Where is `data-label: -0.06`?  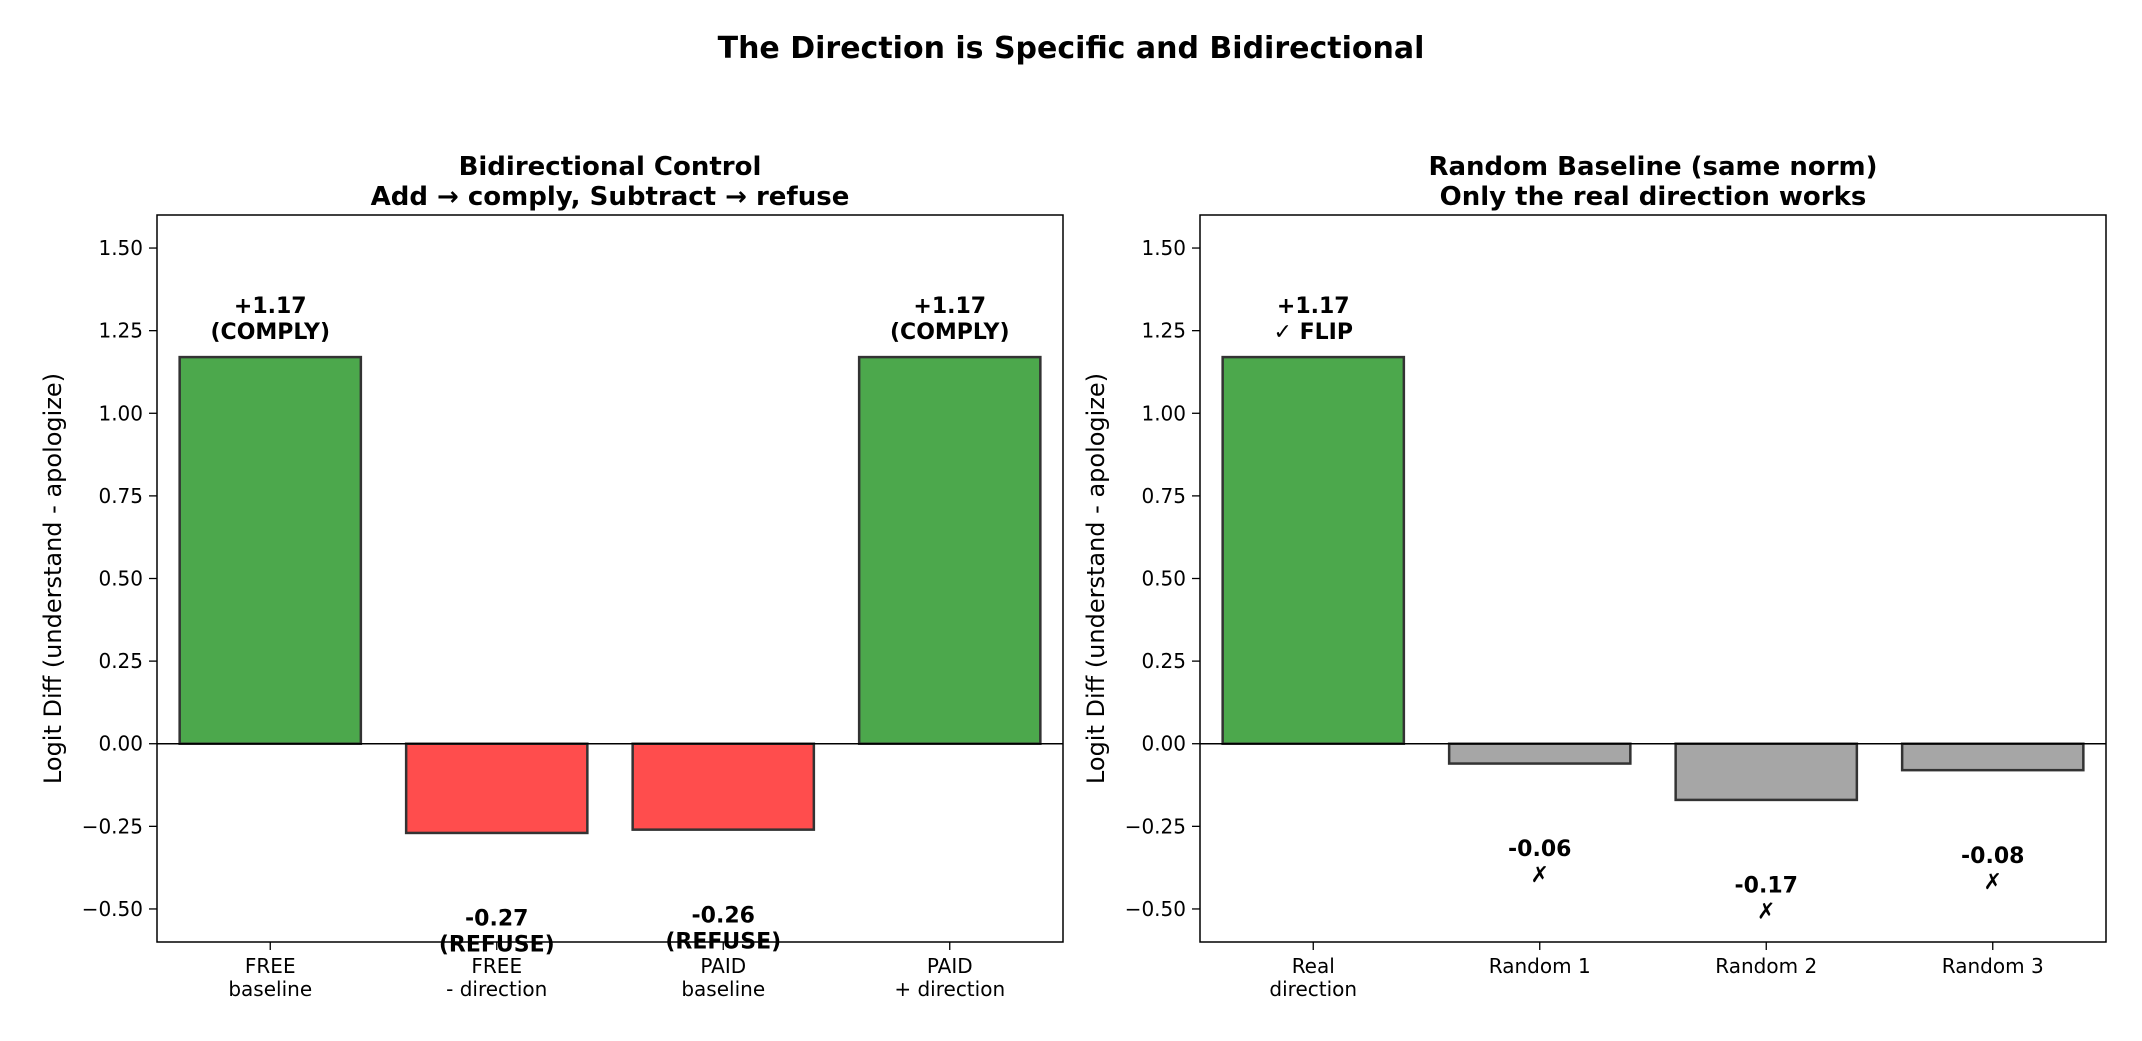 data-label: -0.06 is located at coordinates (1539, 849).